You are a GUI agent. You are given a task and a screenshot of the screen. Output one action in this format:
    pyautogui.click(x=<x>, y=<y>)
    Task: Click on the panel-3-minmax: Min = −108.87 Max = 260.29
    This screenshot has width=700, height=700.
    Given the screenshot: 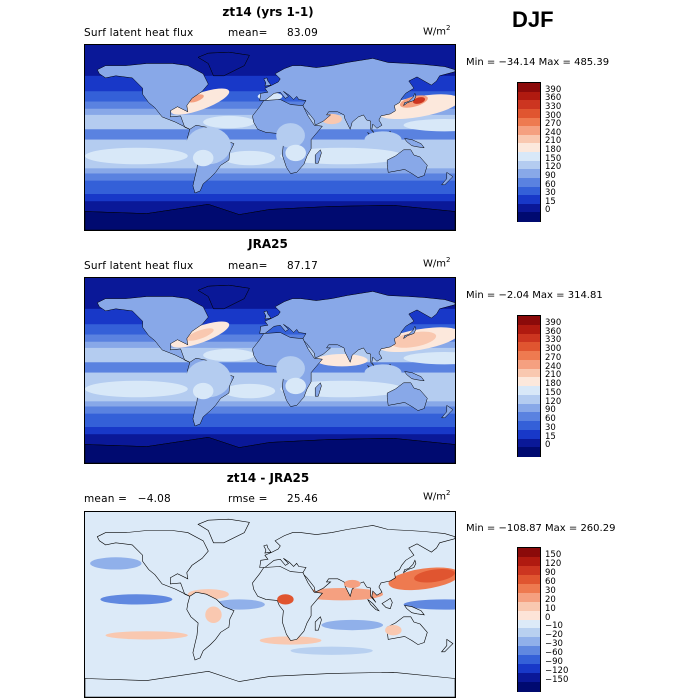 What is the action you would take?
    pyautogui.click(x=541, y=528)
    